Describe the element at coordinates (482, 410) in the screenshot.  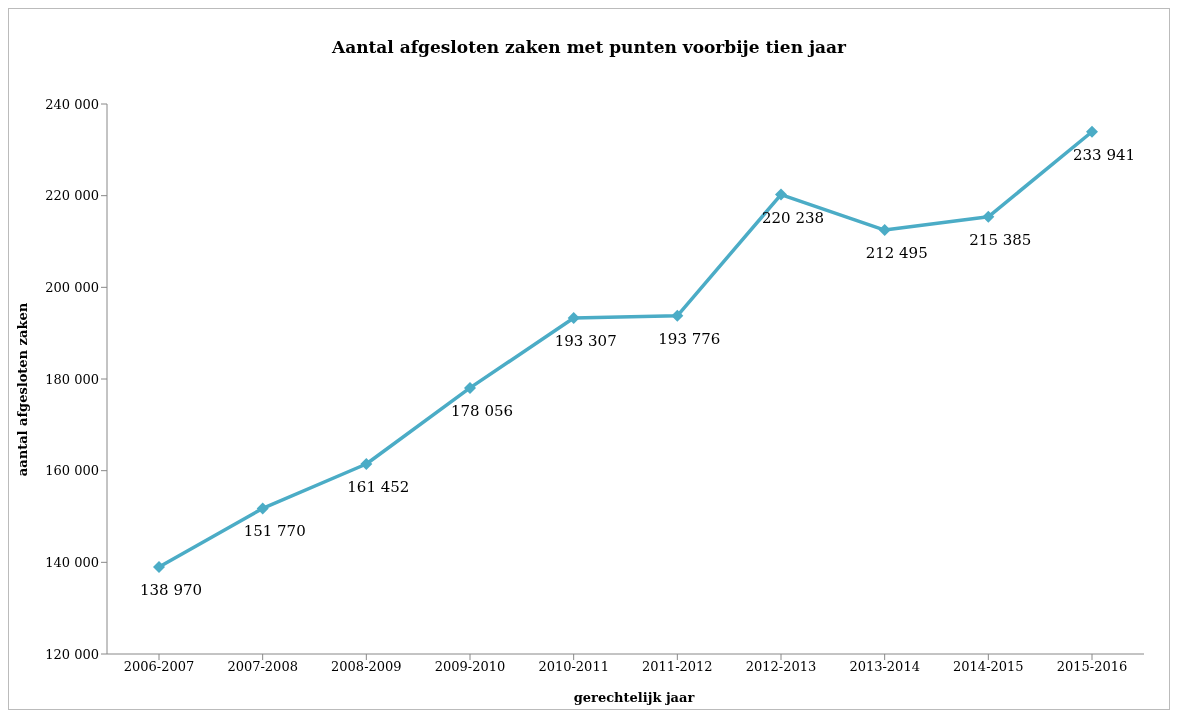
I see `data-label: 178 056` at that location.